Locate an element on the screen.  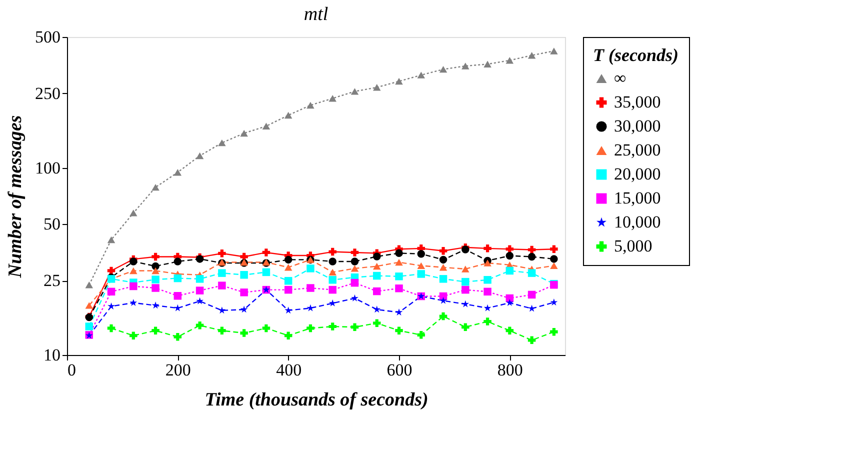
y-tick-label: 50 is located at coordinates (52, 224).